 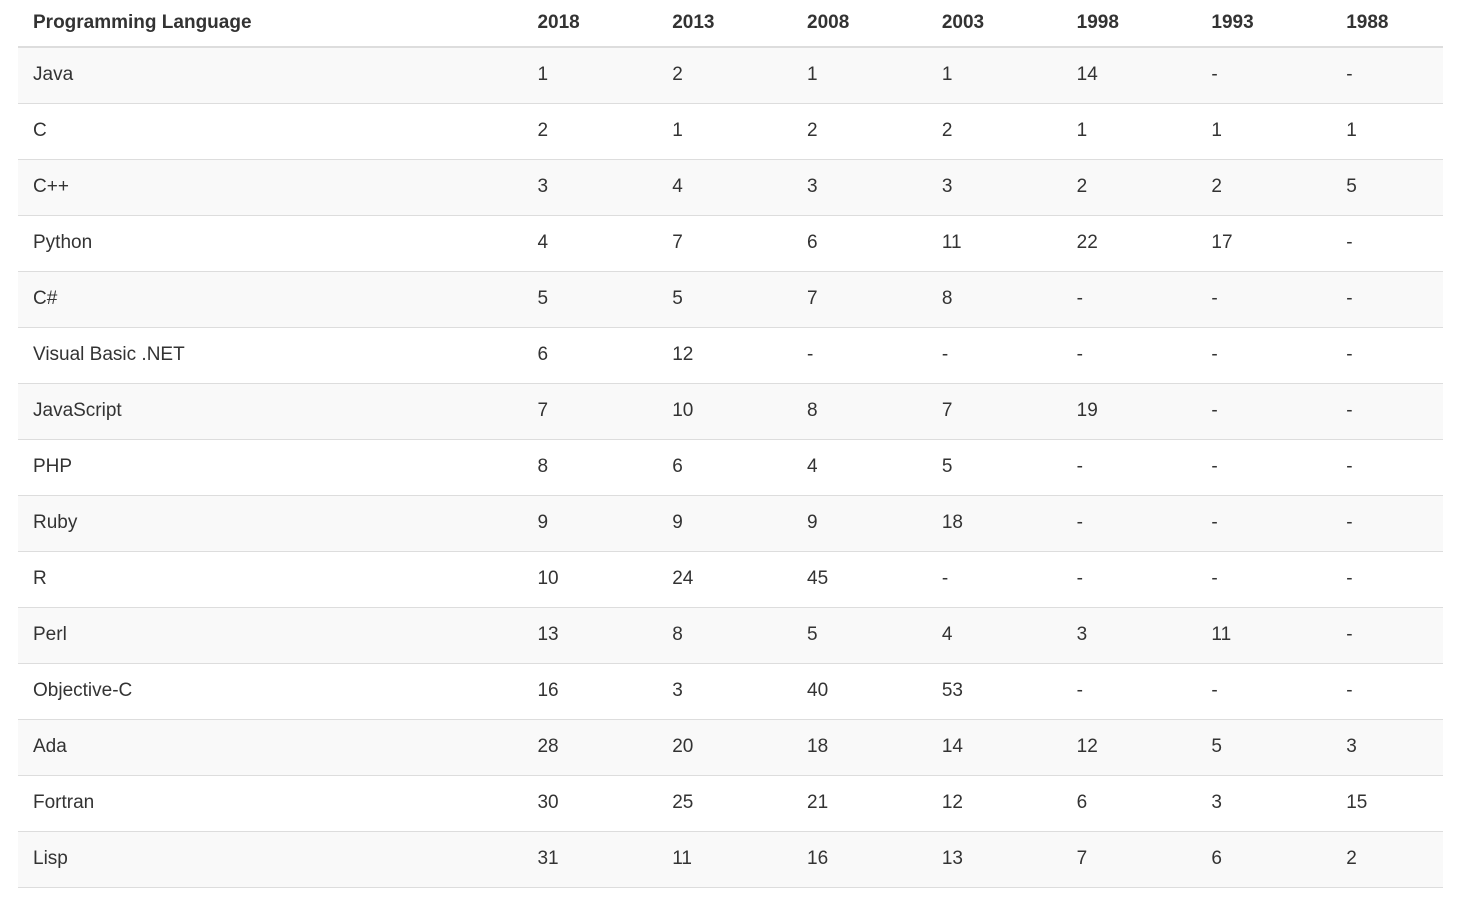 I want to click on table-row: C# 5 5 7 8- - -, so click(x=730, y=298).